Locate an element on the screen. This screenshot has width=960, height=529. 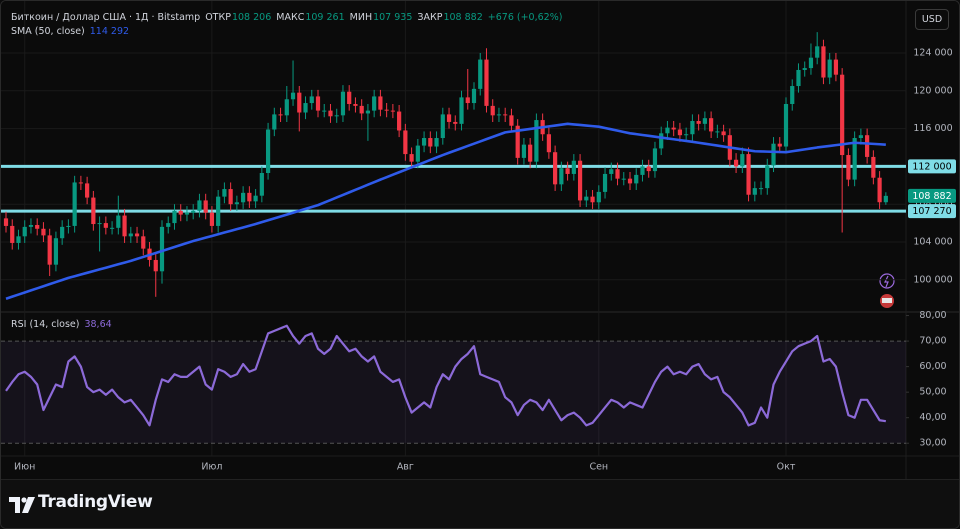
ohlc-key: ОТКР is located at coordinates (218, 17).